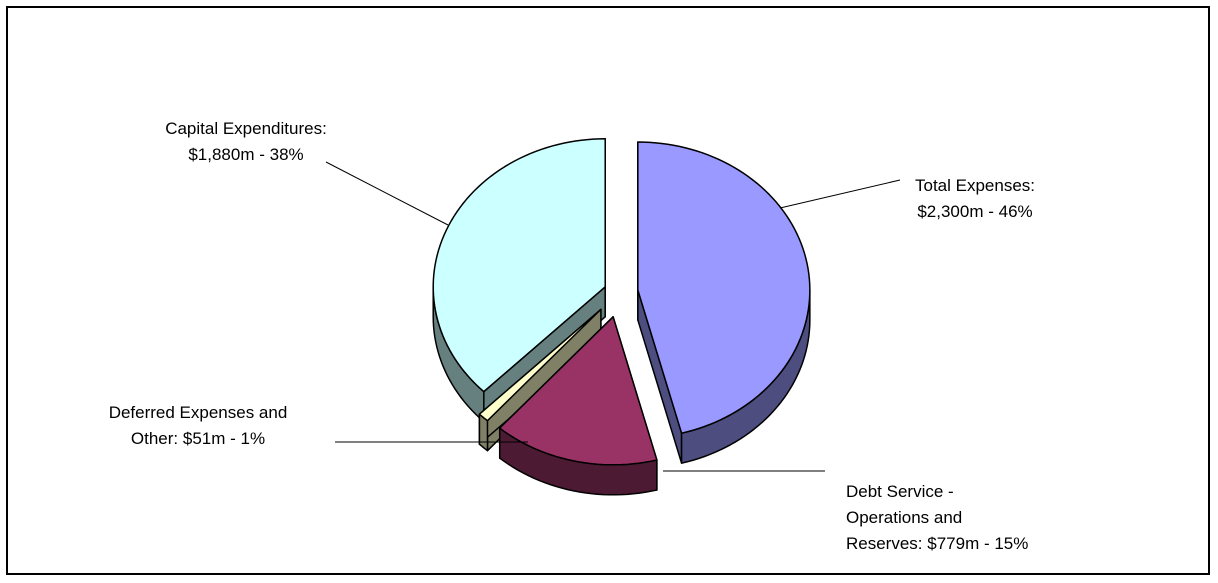  What do you see at coordinates (974, 211) in the screenshot?
I see `slice-label-line: $2,300m - 46%` at bounding box center [974, 211].